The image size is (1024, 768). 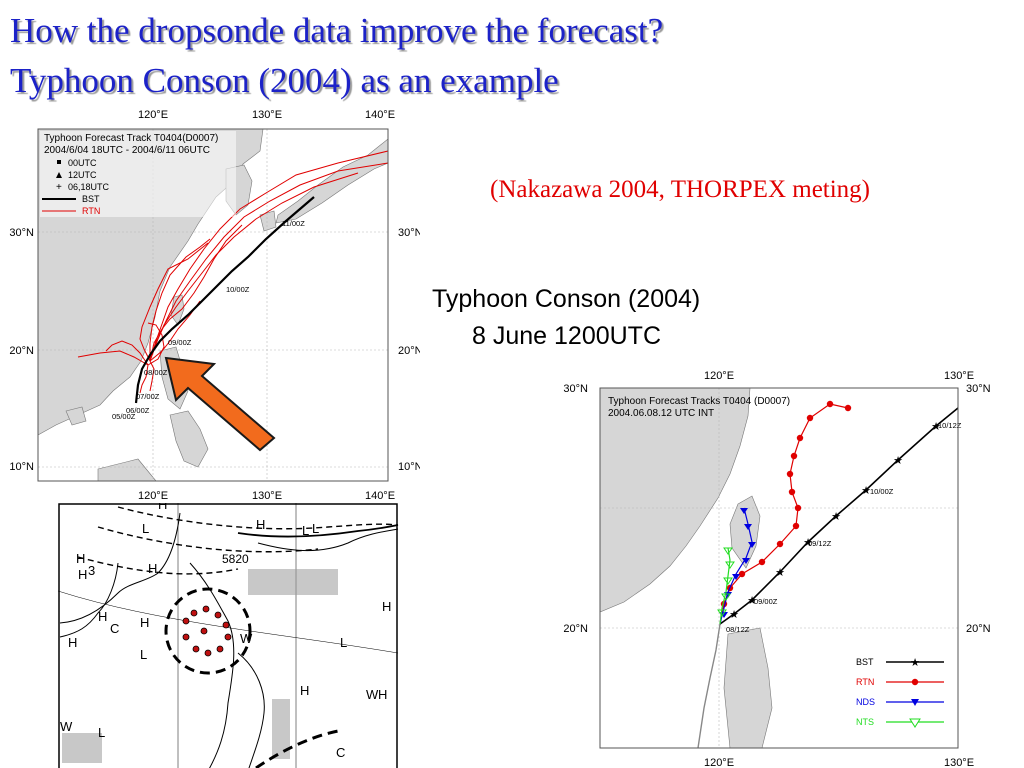 What do you see at coordinates (915, 723) in the screenshot?
I see `legend-nts-marker` at bounding box center [915, 723].